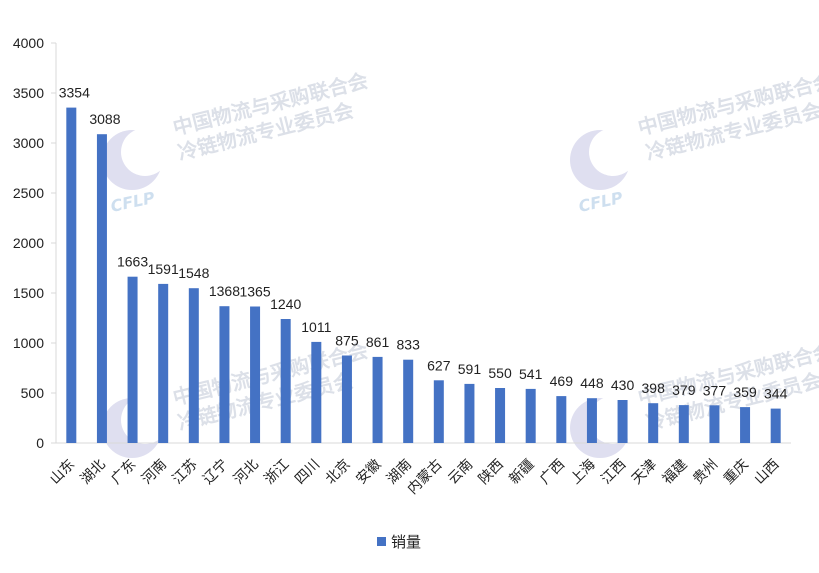 The height and width of the screenshot is (573, 819). What do you see at coordinates (439, 365) in the screenshot?
I see `data-label: 627` at bounding box center [439, 365].